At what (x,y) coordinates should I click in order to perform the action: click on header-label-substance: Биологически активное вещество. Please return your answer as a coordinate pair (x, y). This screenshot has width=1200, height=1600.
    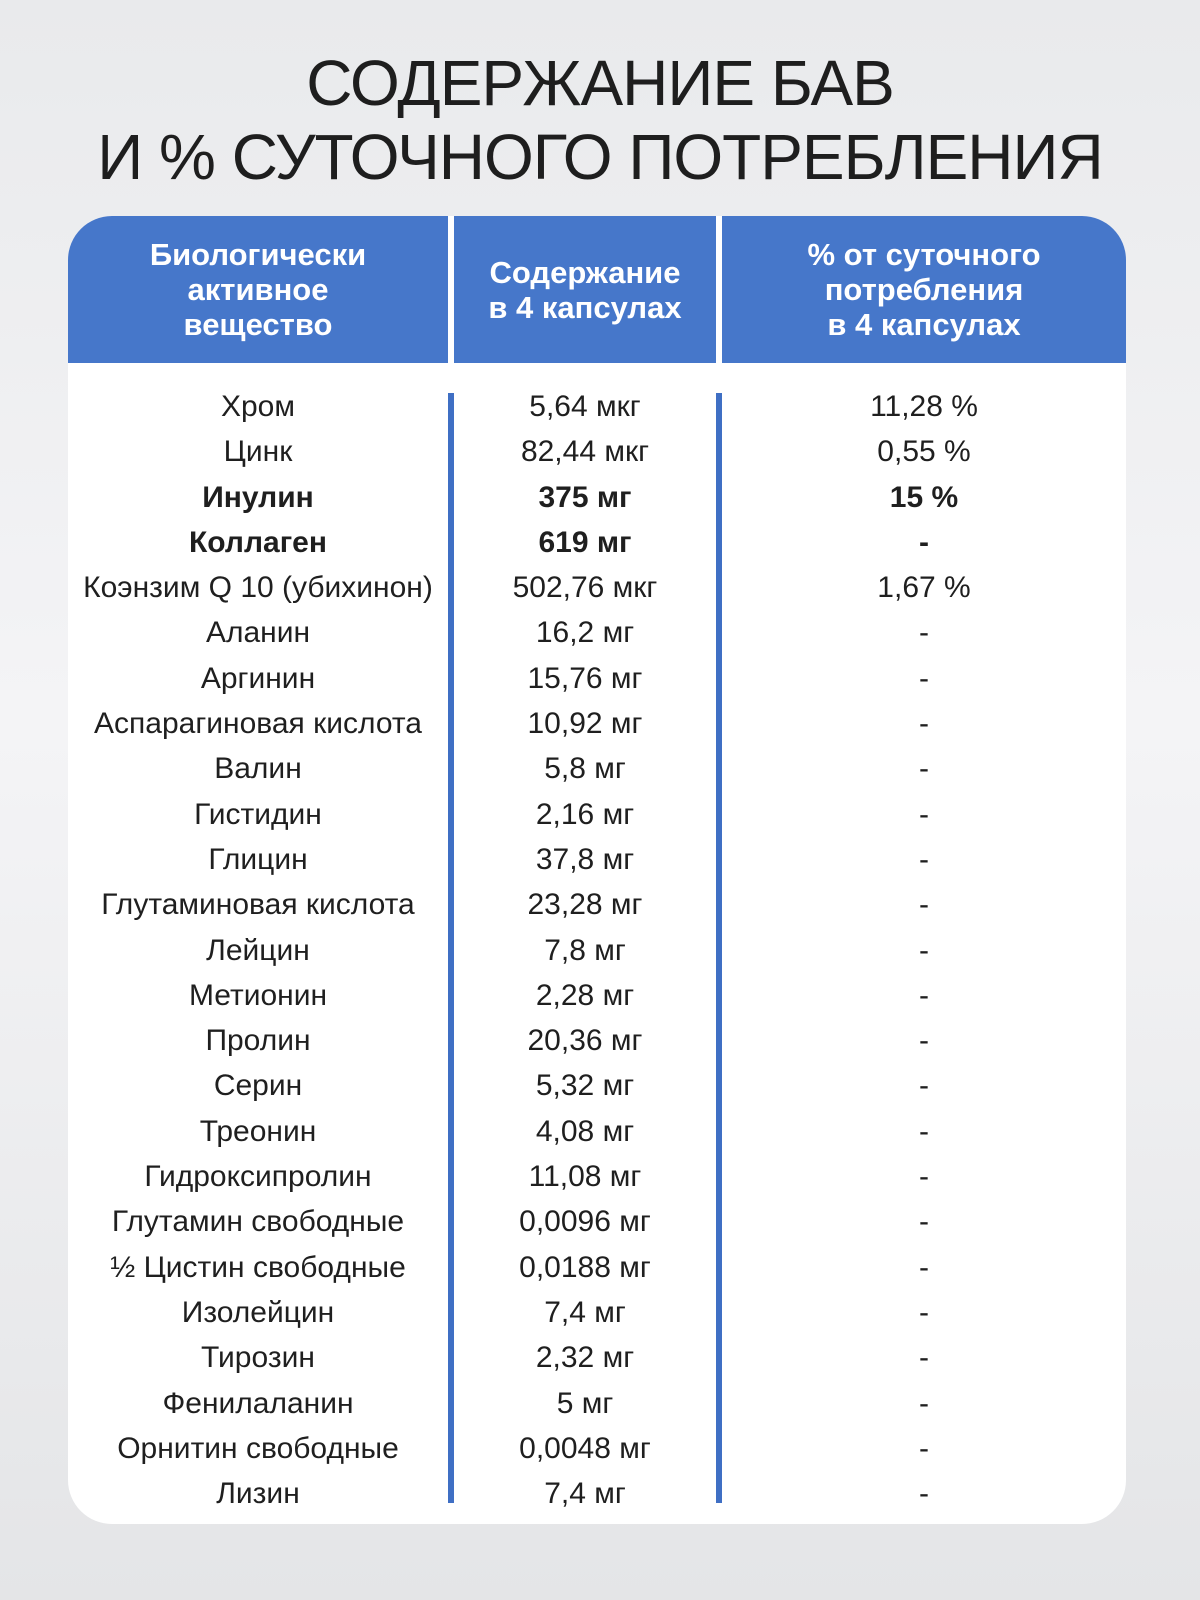
    Looking at the image, I should click on (258, 289).